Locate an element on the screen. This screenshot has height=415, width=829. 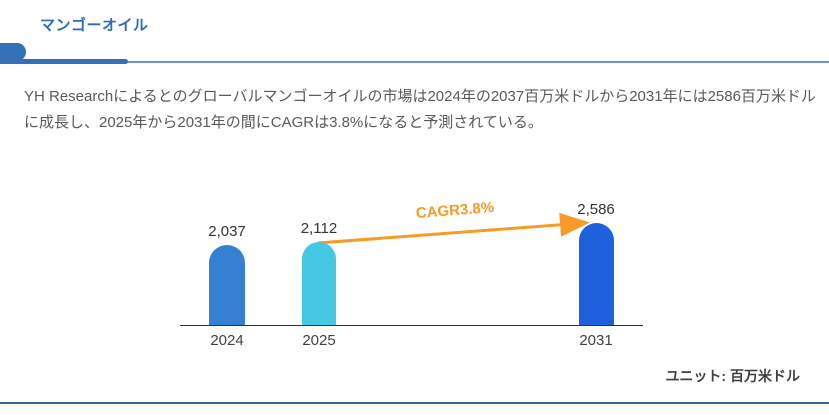
value-label-2024: 2,037 is located at coordinates (227, 231).